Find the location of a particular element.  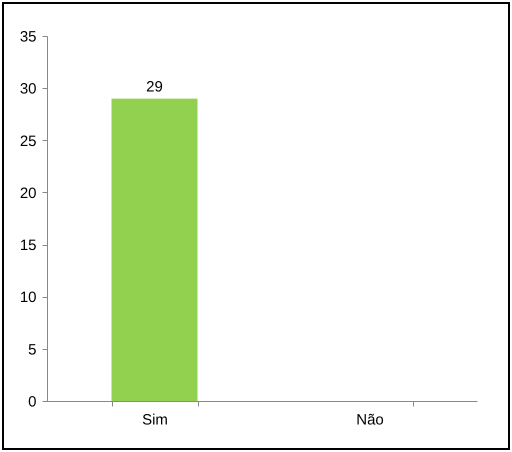

x-tick-label: Não is located at coordinates (370, 420).